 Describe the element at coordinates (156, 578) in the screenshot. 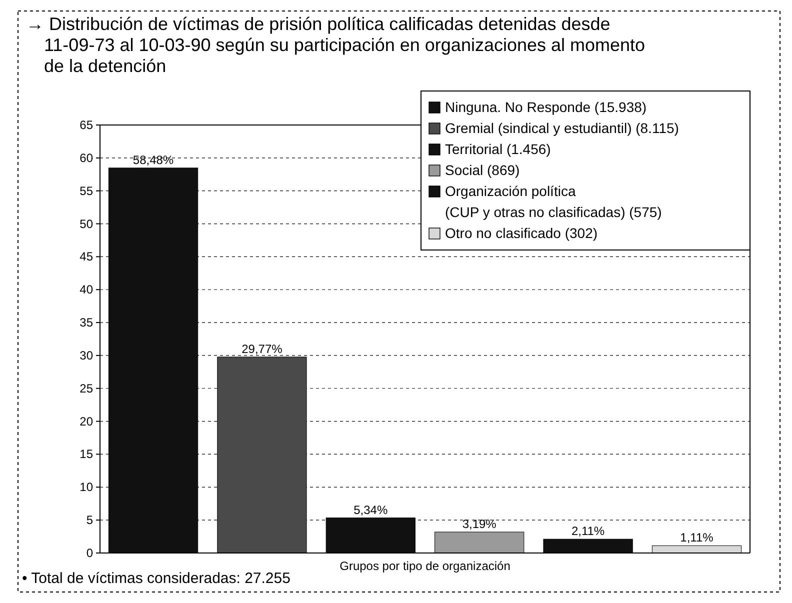

I see `text: • Total de víctimas consideradas: 27.255` at that location.